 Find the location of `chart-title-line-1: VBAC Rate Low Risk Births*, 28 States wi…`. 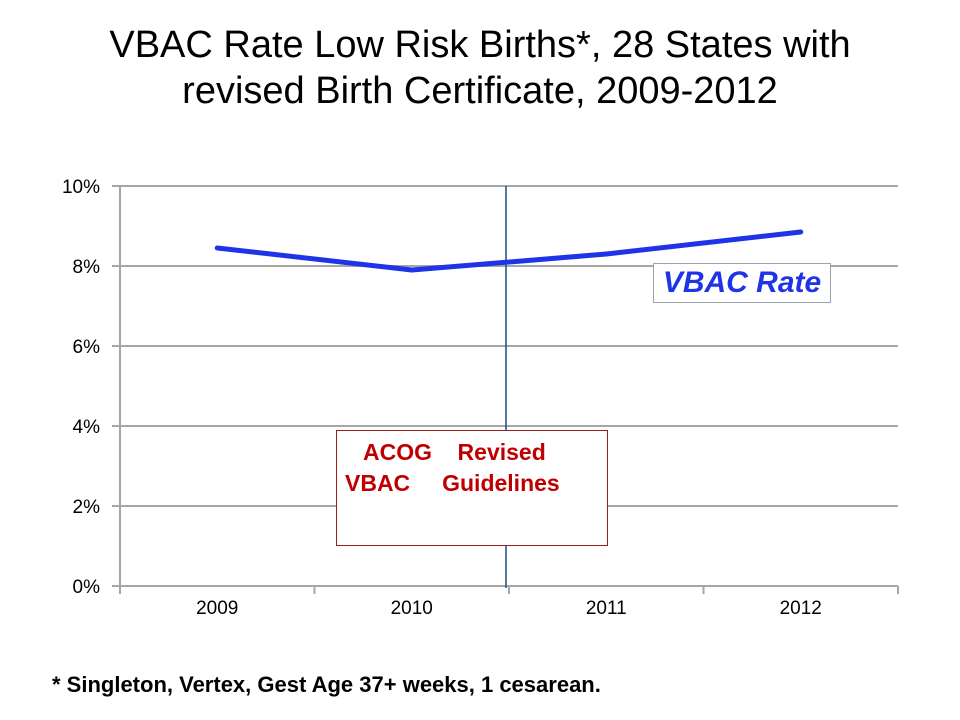

chart-title-line-1: VBAC Rate Low Risk Births*, 28 States wi… is located at coordinates (480, 45).